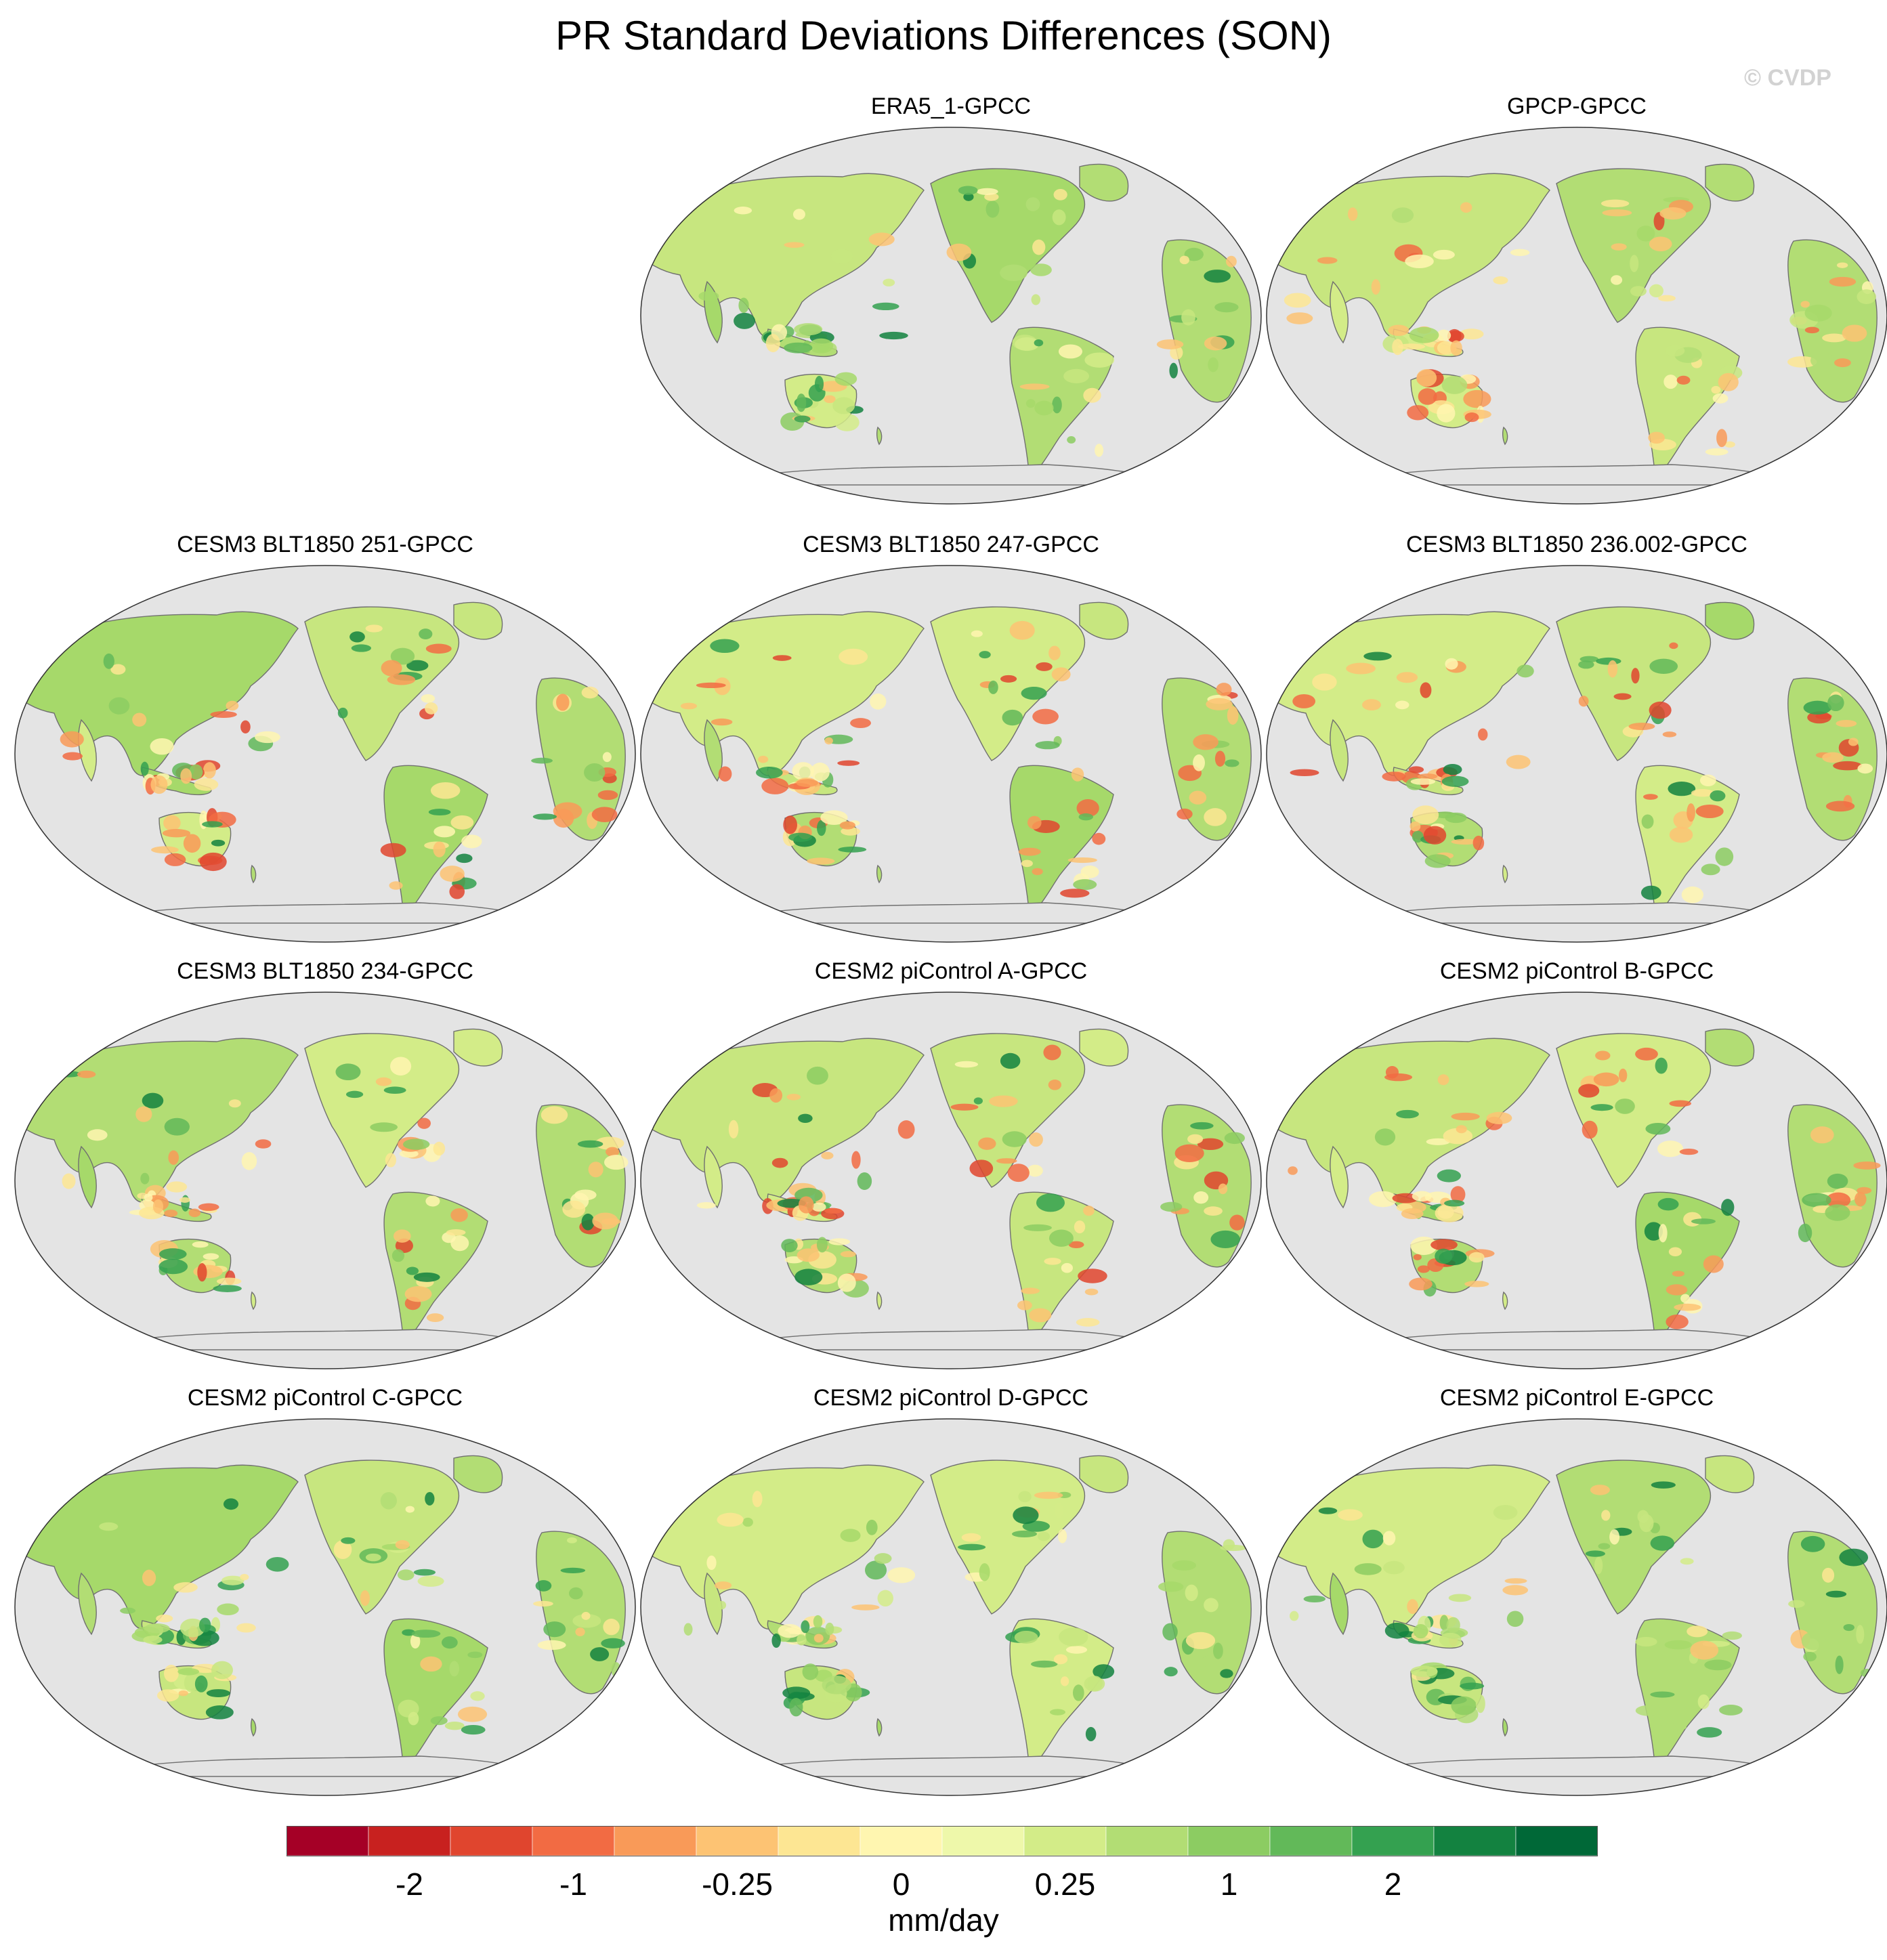 The image size is (1887, 1960). I want to click on colorbar-tick-label: 0.25, so click(1065, 1884).